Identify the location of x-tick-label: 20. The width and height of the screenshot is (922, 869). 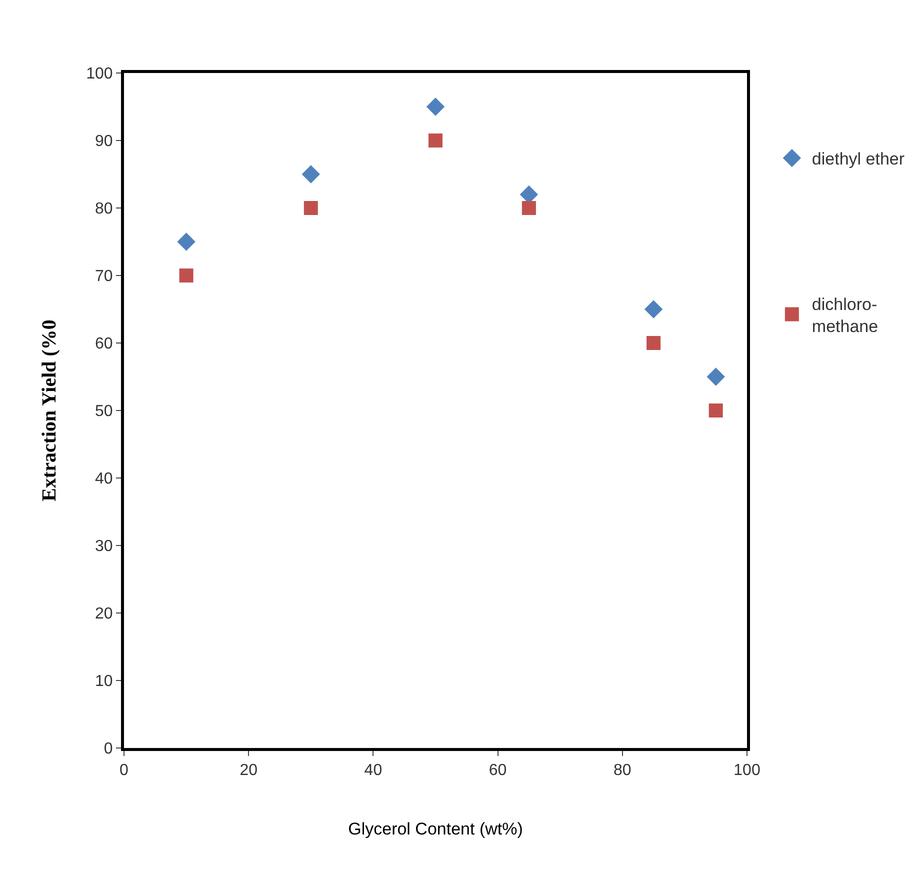
(249, 771).